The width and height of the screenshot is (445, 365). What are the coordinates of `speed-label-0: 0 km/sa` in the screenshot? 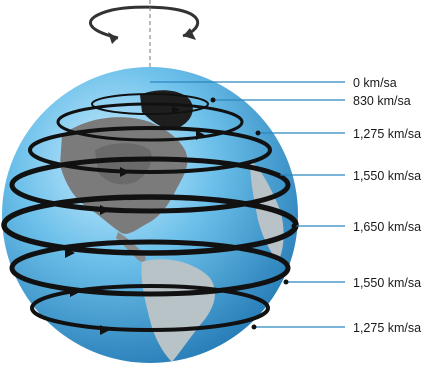 It's located at (375, 83).